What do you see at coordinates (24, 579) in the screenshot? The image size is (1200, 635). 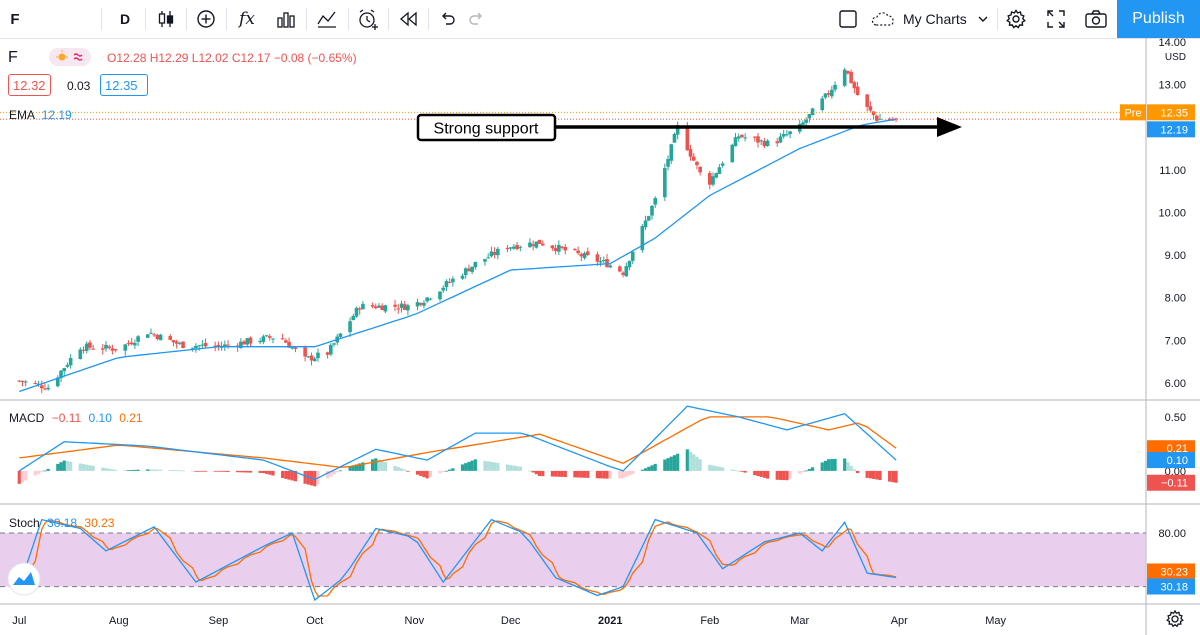 I see `tradingview-logo` at bounding box center [24, 579].